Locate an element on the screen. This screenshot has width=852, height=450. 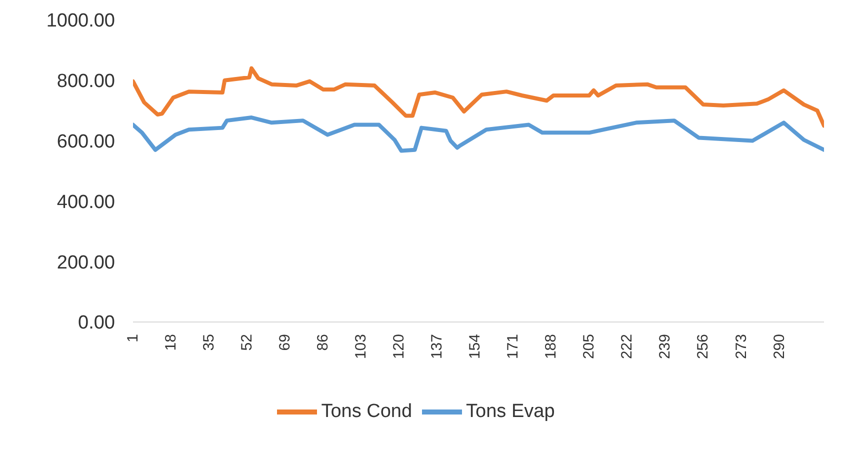
x-tick-label: 120 is located at coordinates (399, 347).